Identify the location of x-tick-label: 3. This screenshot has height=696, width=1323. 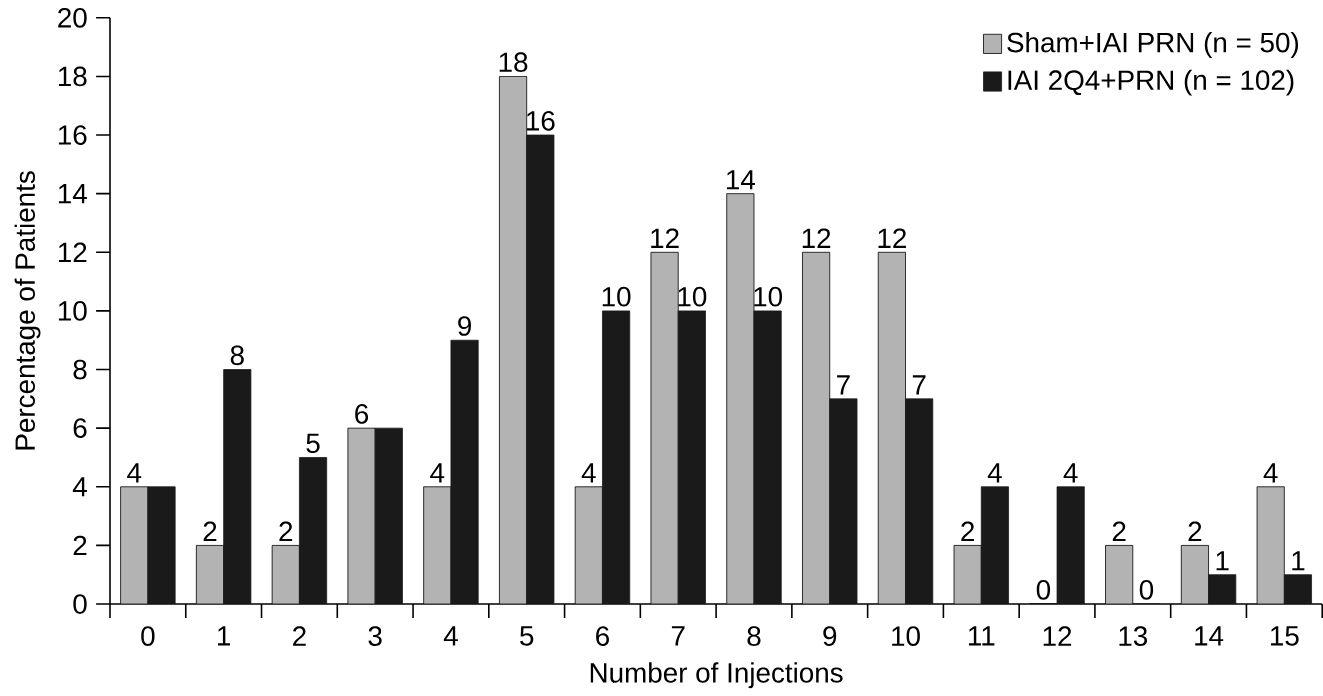
(375, 636).